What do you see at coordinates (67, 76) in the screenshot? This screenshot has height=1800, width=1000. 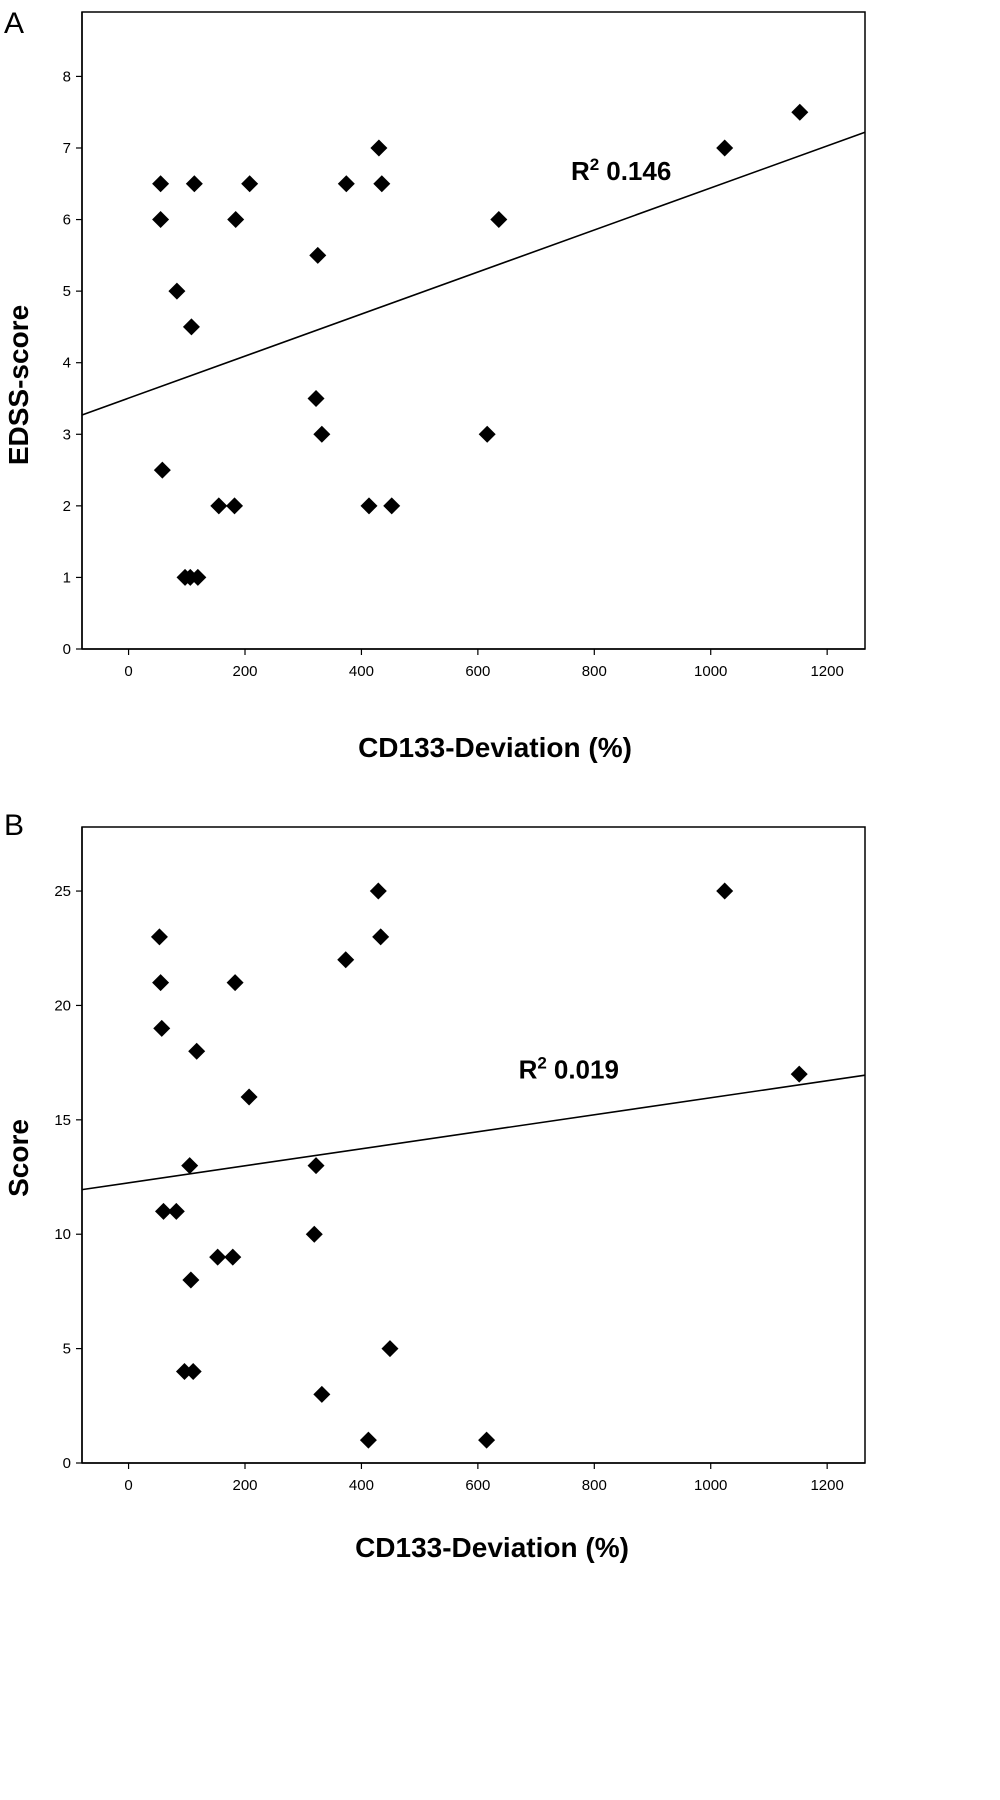 I see `y-tick-label: 8` at bounding box center [67, 76].